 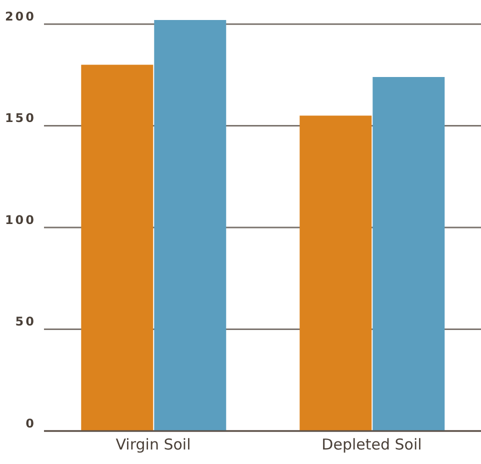 What do you see at coordinates (20, 118) in the screenshot?
I see `y-tick-label: 150` at bounding box center [20, 118].